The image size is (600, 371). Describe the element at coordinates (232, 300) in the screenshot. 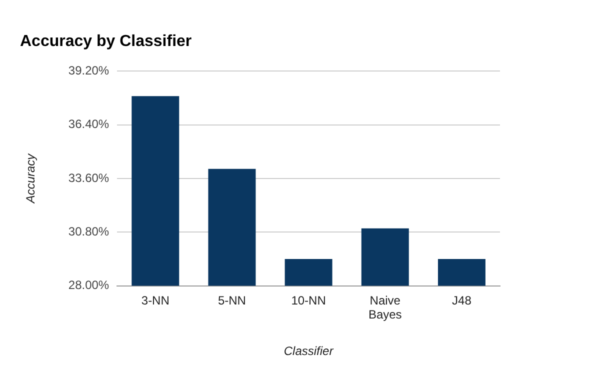

I see `x-tick-label: 5-NN` at that location.